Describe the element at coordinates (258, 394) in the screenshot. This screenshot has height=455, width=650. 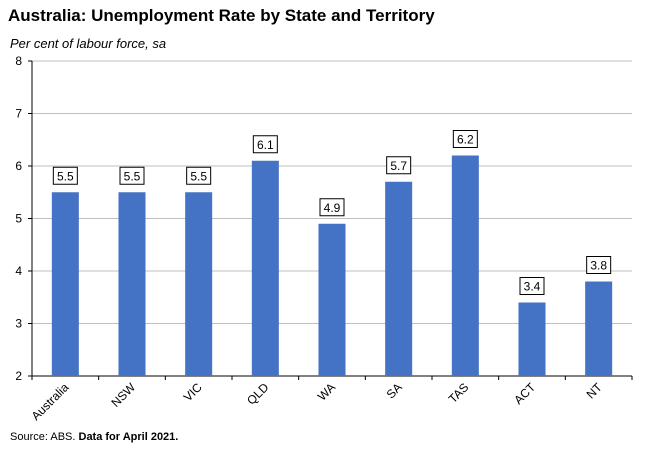
I see `x-category-label: QLD` at that location.